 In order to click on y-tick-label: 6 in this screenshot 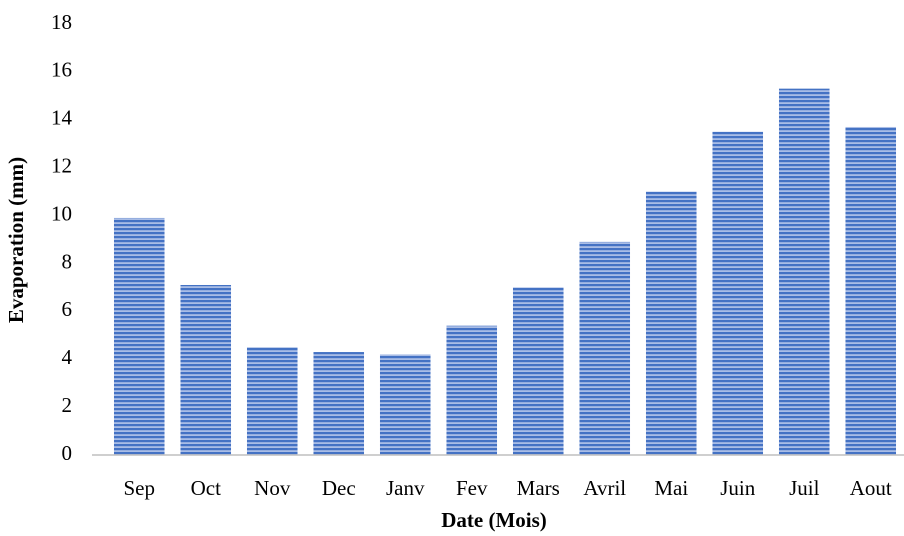, I will do `click(67, 309)`.